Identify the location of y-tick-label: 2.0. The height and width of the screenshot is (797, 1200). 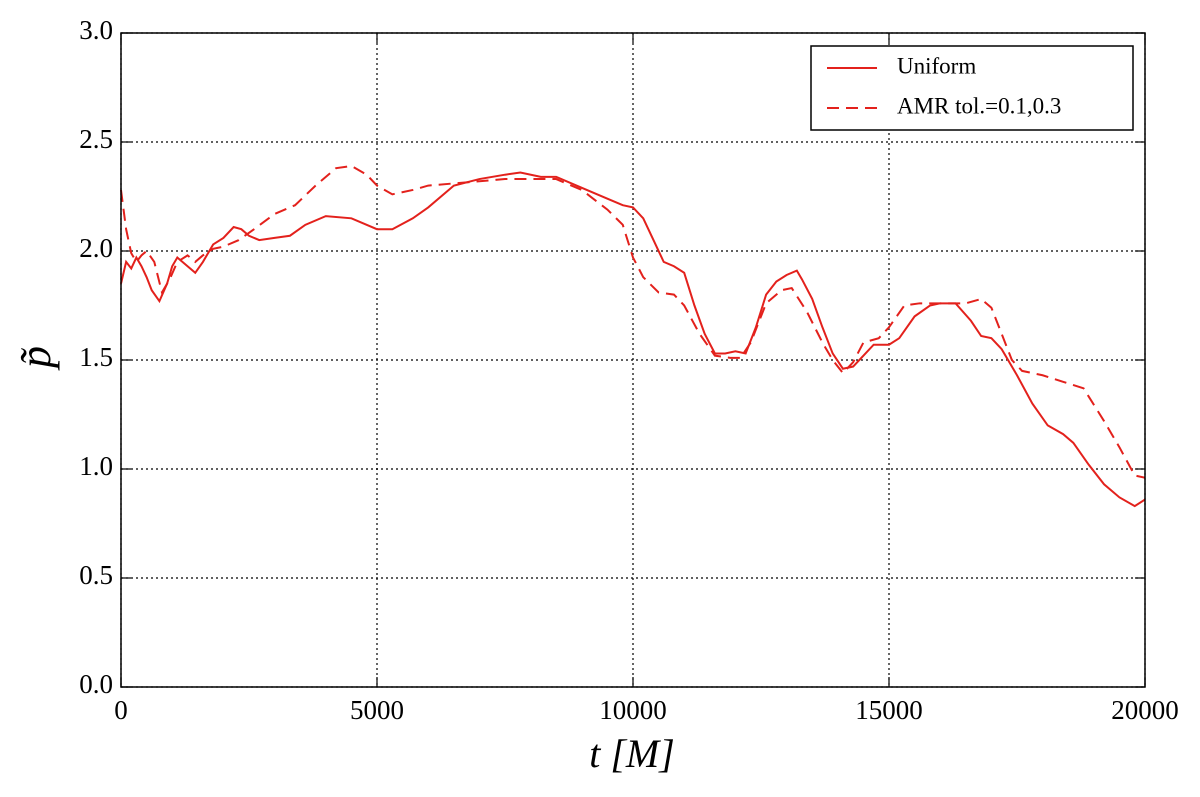
(96, 248).